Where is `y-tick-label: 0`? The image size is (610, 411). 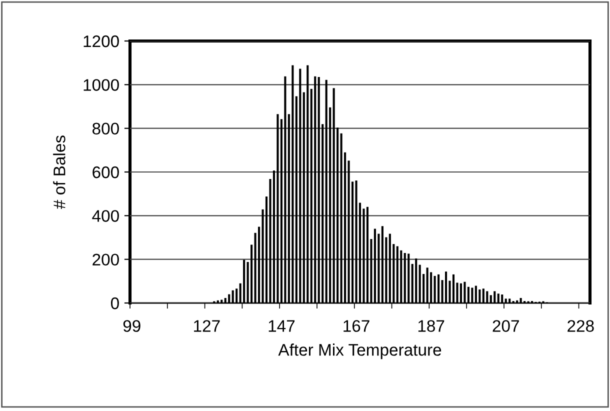
y-tick-label: 0 is located at coordinates (114, 303).